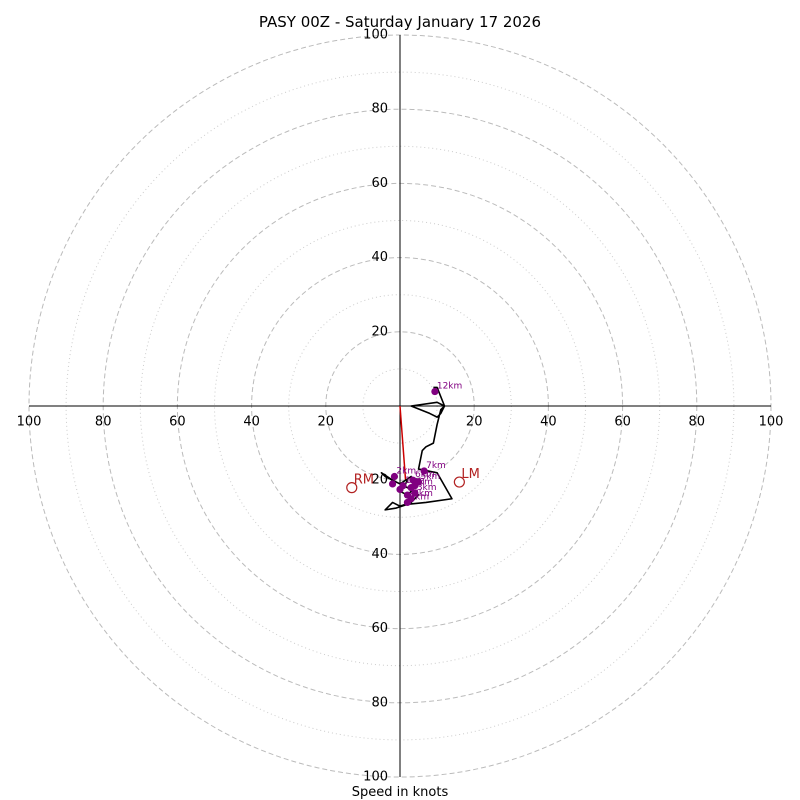  I want to click on km-point-7km, so click(424, 471).